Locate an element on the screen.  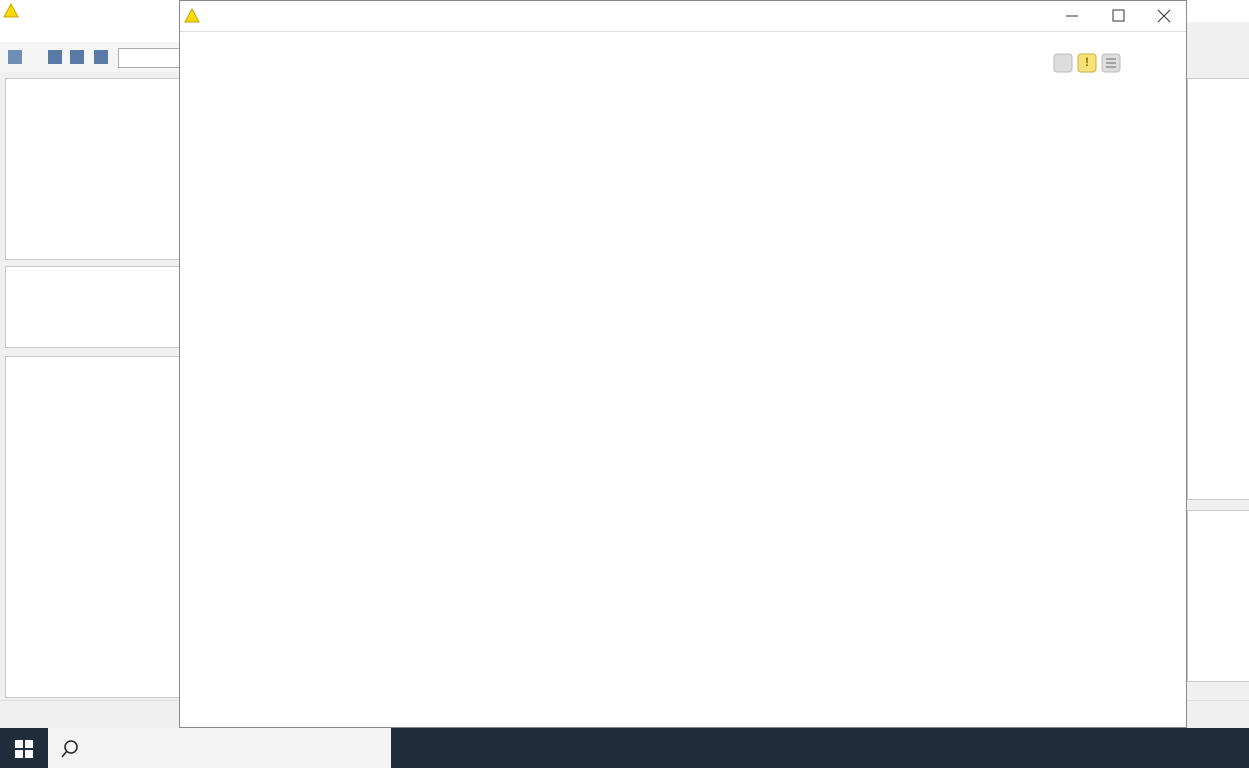
warning-button is located at coordinates (1087, 63).